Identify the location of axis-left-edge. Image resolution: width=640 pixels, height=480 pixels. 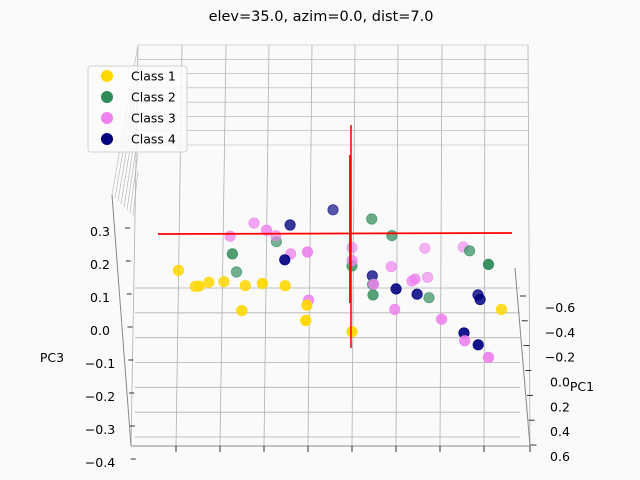
(121, 320).